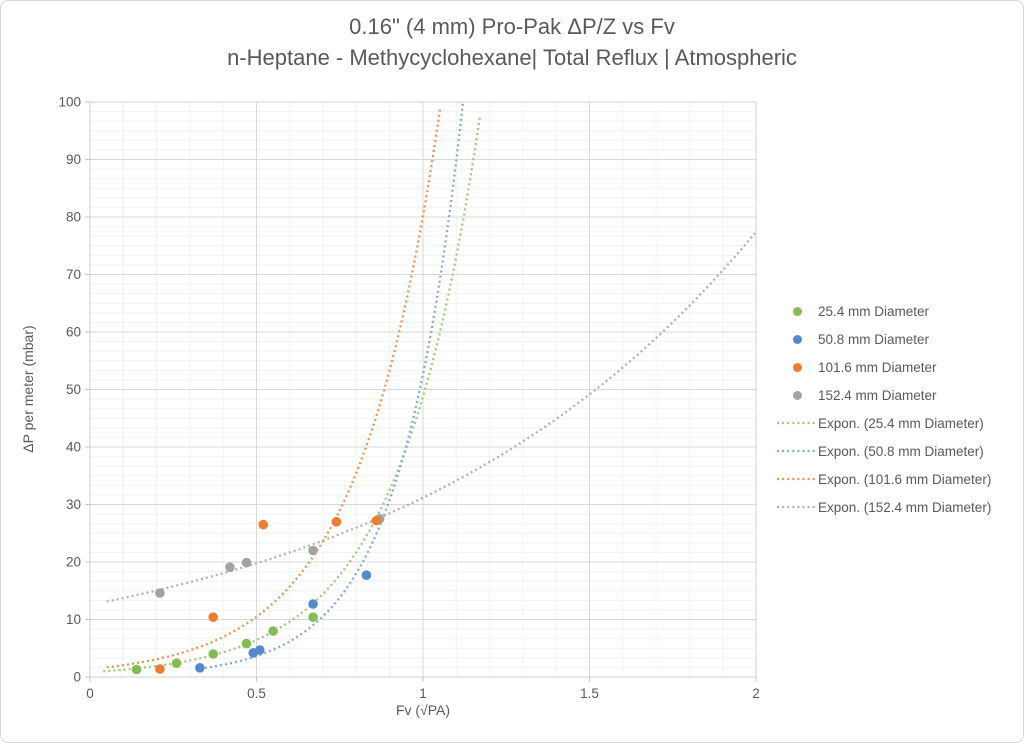  I want to click on legend-item: 50.8 mm Diameter, so click(896, 339).